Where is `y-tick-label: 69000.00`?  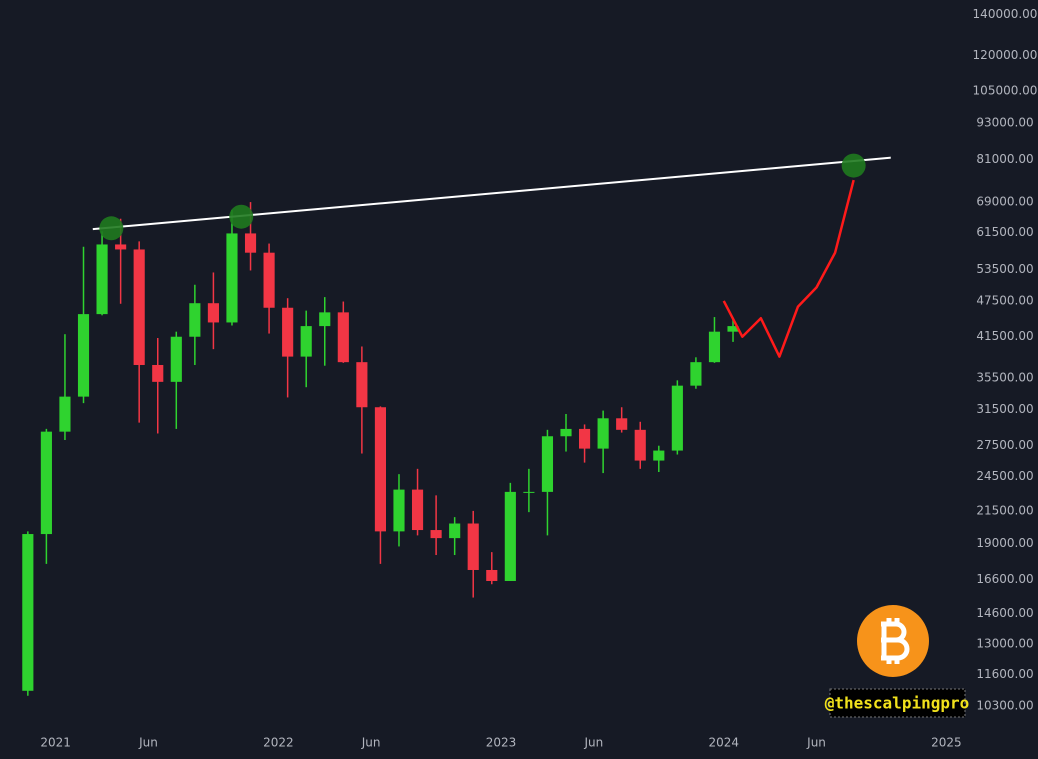 y-tick-label: 69000.00 is located at coordinates (1004, 202).